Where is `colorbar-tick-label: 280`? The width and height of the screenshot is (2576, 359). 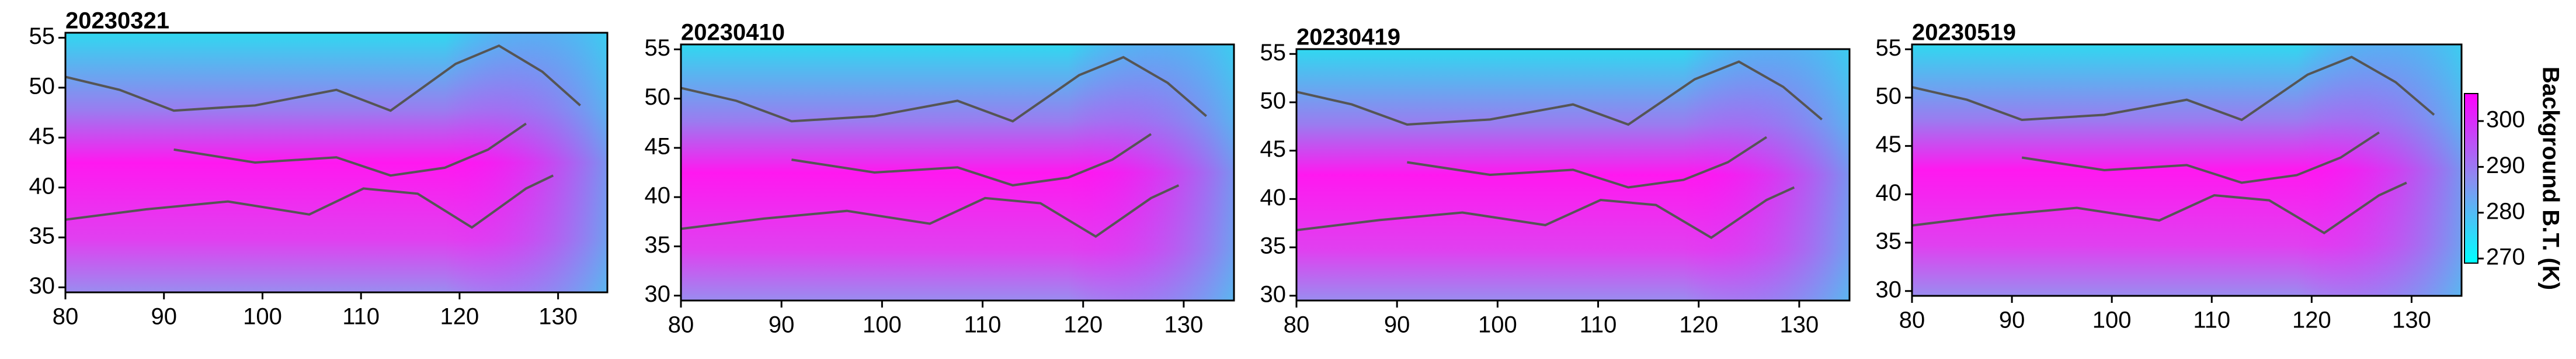
colorbar-tick-label: 280 is located at coordinates (2506, 211).